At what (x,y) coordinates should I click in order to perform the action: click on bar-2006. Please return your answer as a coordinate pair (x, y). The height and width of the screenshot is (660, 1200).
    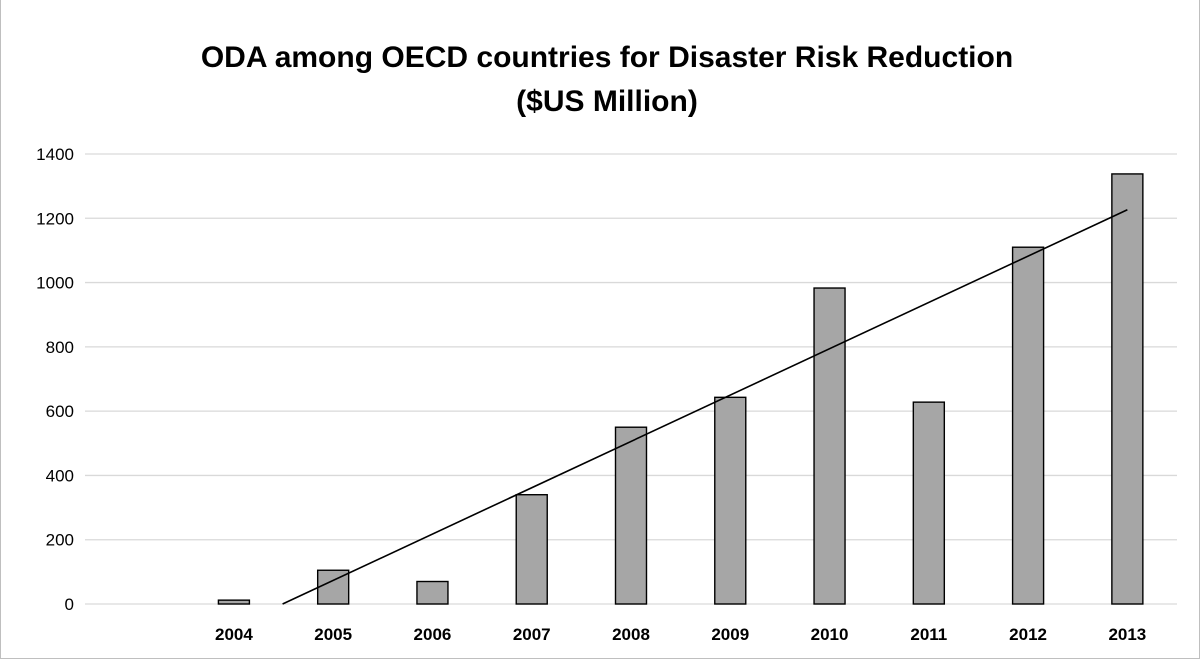
    Looking at the image, I should click on (432, 592).